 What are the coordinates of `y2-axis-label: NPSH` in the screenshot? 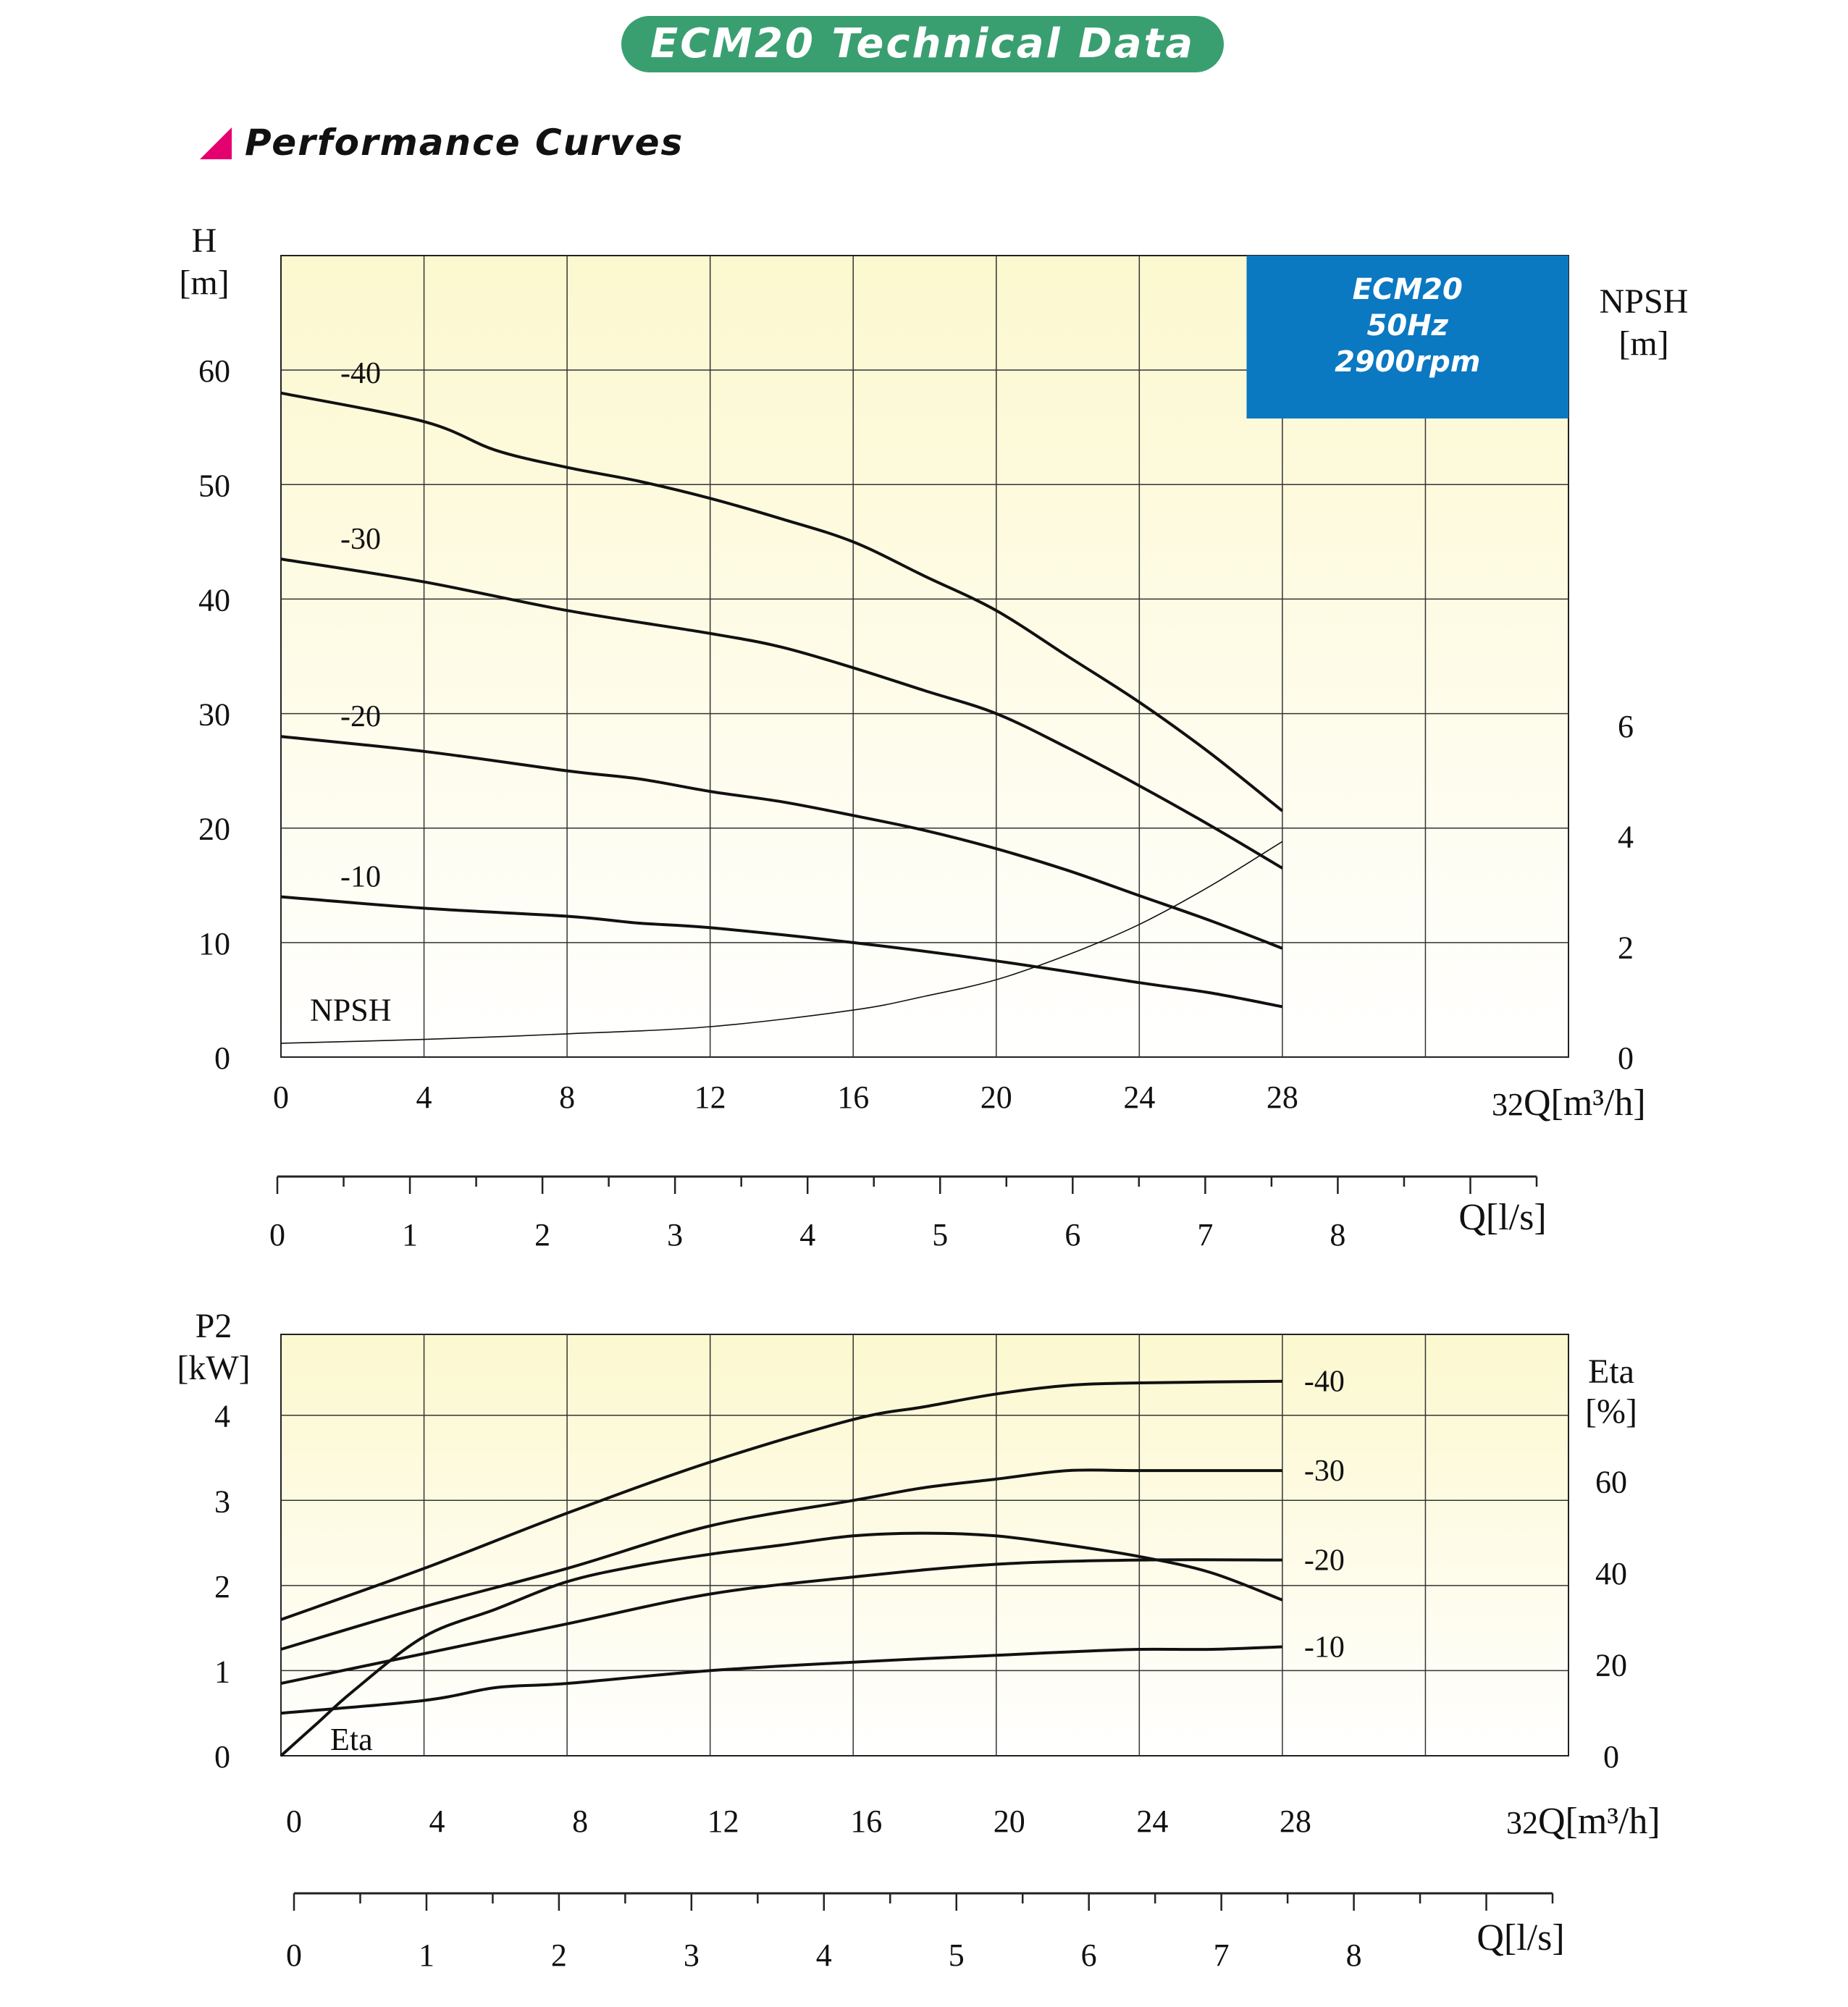 It's located at (1644, 301).